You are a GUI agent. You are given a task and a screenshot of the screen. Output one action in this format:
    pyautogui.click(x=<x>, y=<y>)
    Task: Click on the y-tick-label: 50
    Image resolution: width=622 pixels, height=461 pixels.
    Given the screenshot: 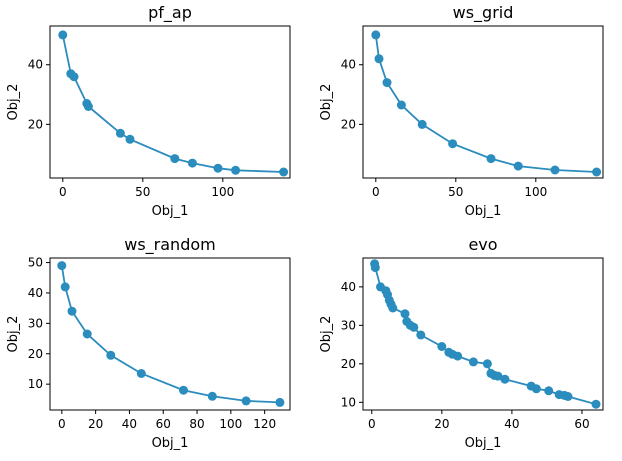 What is the action you would take?
    pyautogui.click(x=35, y=263)
    